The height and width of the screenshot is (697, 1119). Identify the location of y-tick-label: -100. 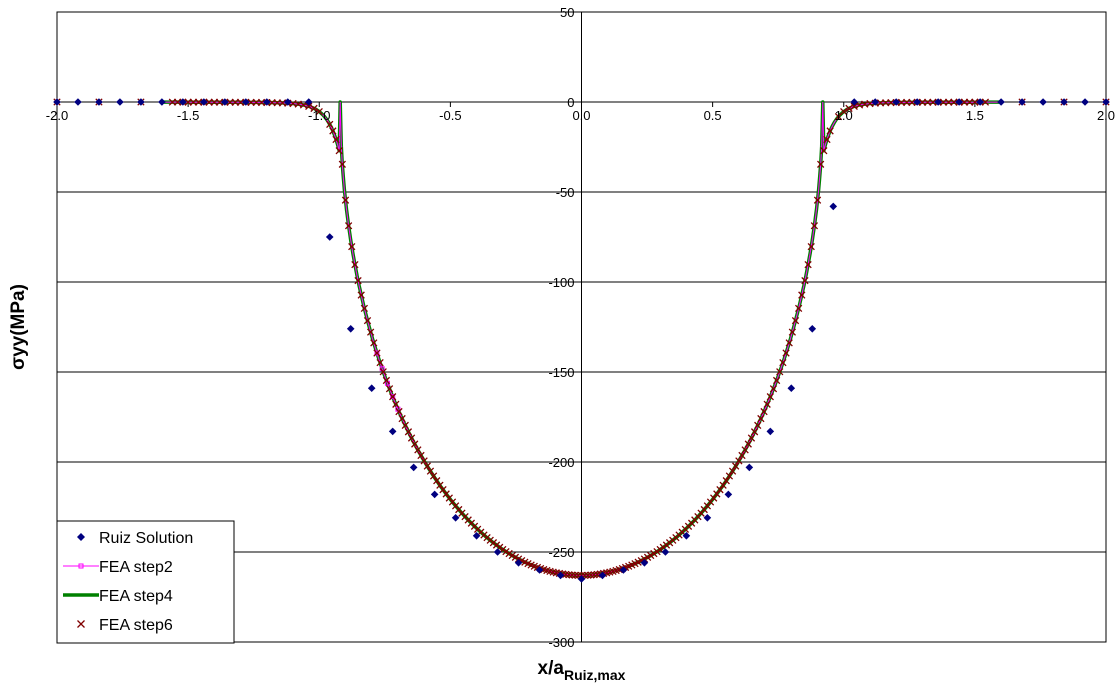
(561, 282).